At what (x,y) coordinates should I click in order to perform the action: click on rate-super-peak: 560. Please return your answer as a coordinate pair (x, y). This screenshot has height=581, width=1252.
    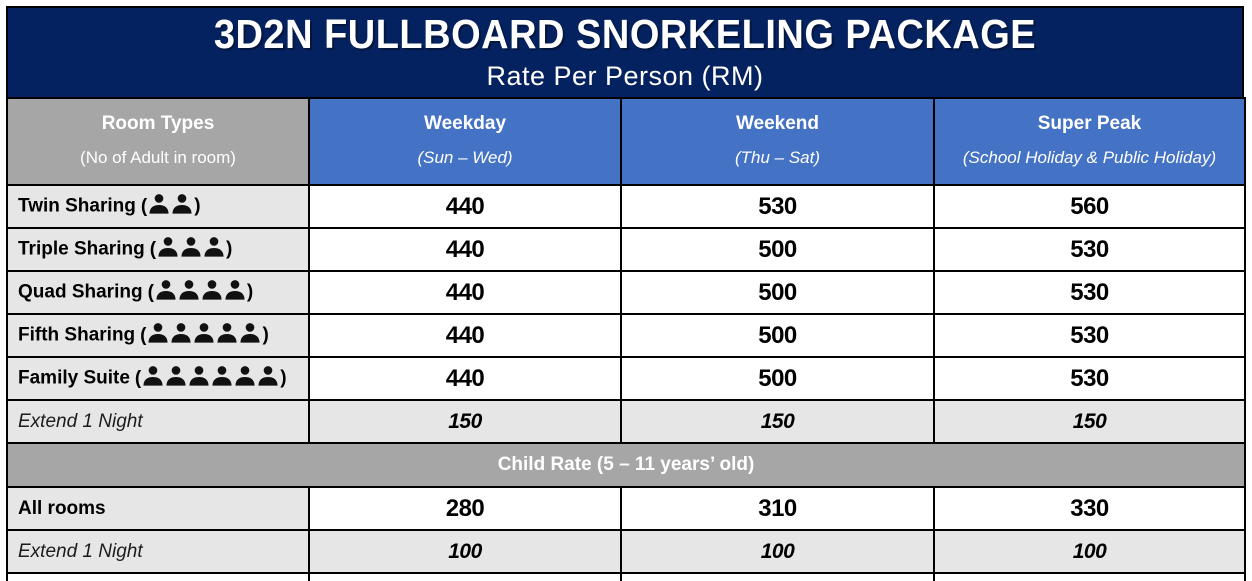
    Looking at the image, I should click on (1089, 206).